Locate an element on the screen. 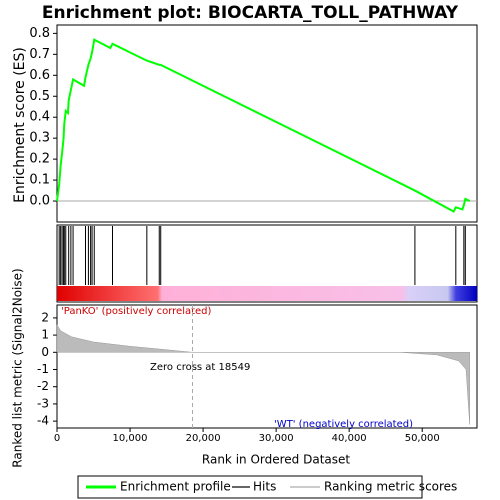 This screenshot has height=500, width=500. y2-tick-label: -2 is located at coordinates (43, 386).